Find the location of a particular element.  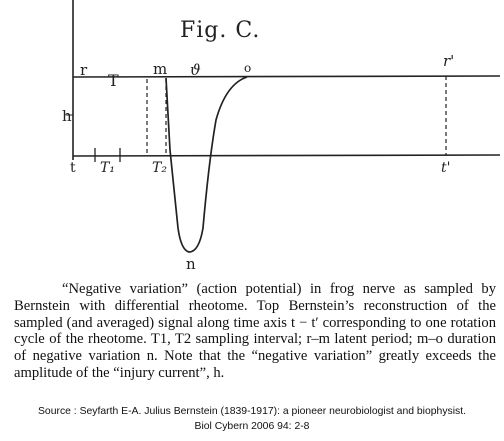

baseline-top is located at coordinates (286, 76).